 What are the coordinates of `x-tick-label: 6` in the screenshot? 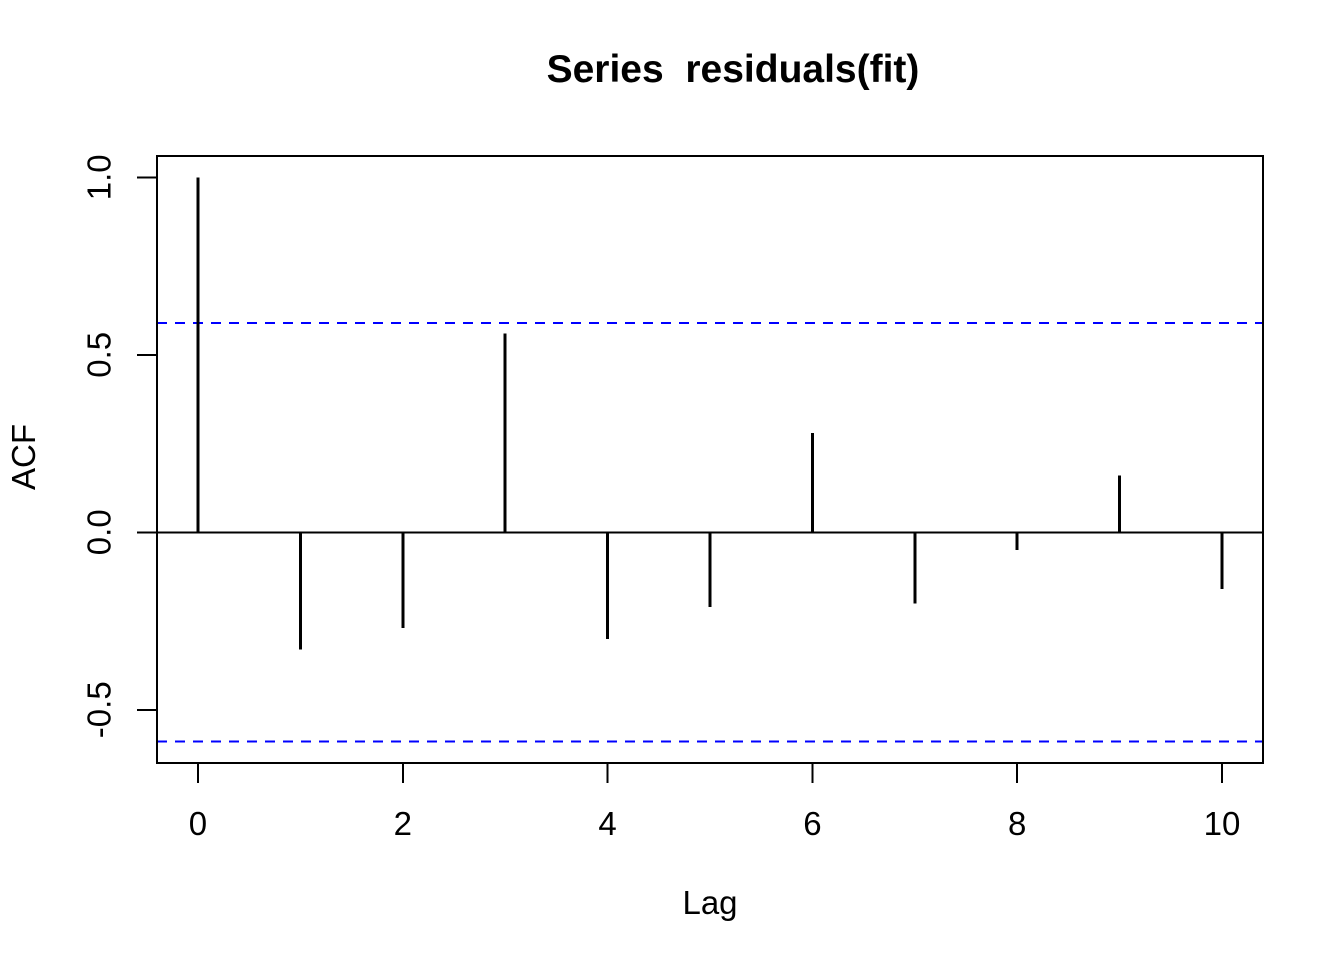 It's located at (812, 823).